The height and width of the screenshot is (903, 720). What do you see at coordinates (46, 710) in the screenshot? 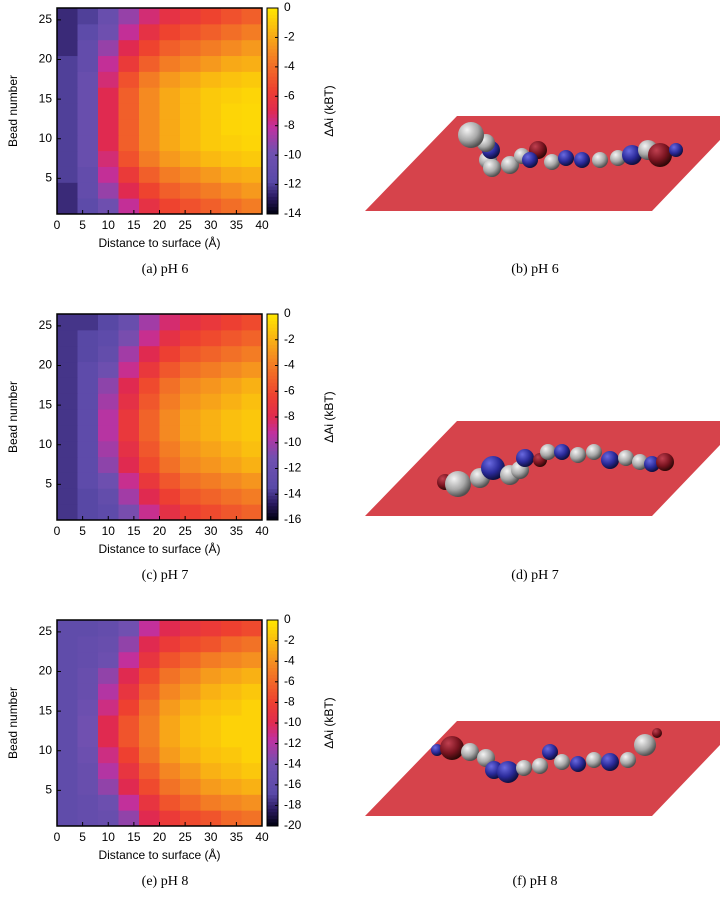
I see `y-tick-label: 15` at bounding box center [46, 710].